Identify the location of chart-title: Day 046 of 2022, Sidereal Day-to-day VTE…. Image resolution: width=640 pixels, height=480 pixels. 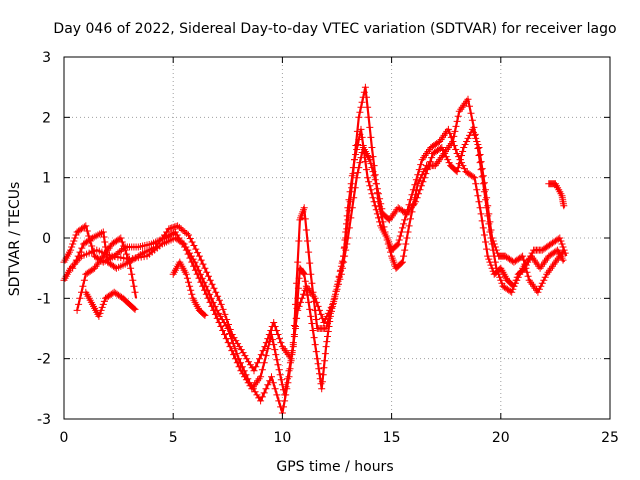
(334, 29).